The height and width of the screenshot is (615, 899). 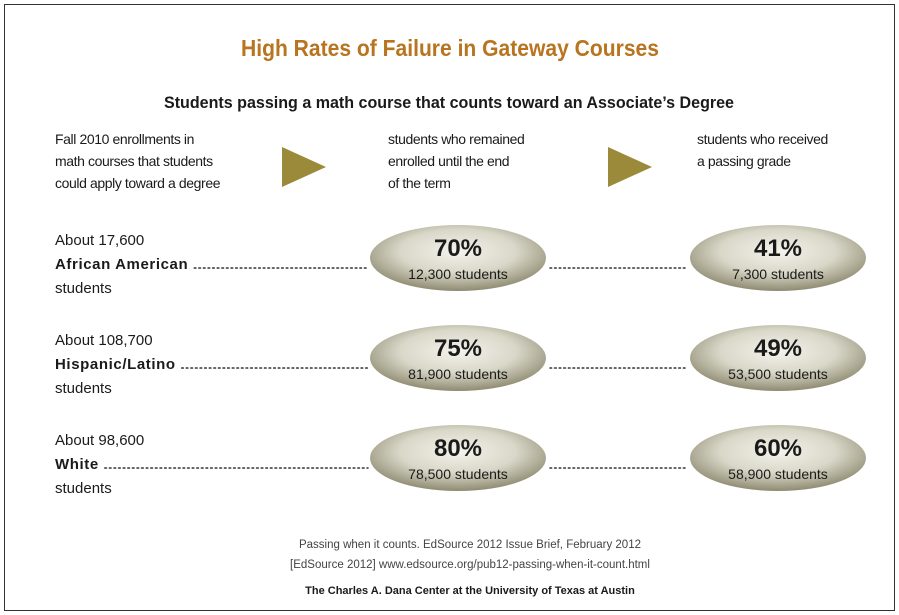 What do you see at coordinates (121, 264) in the screenshot?
I see `group: African American` at bounding box center [121, 264].